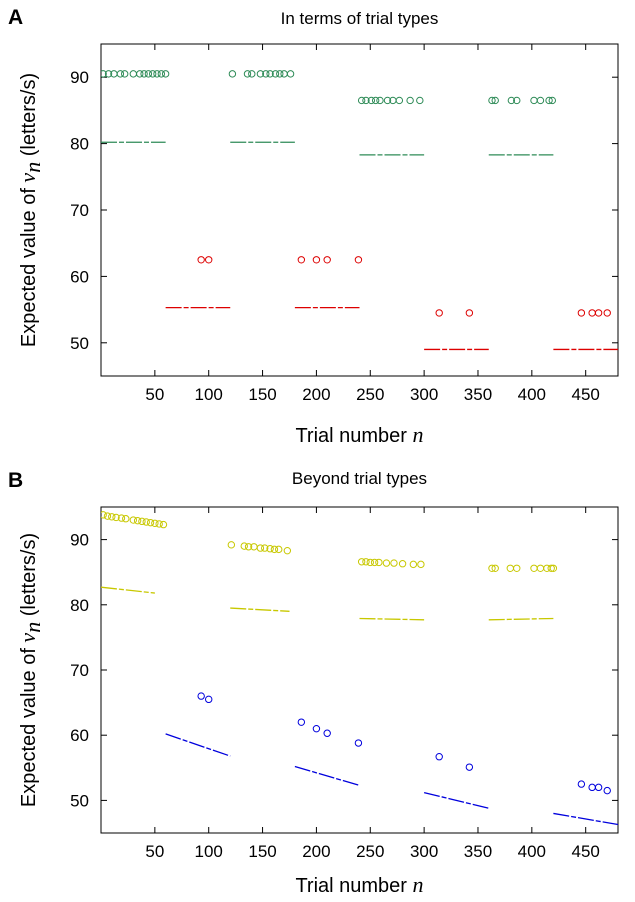  What do you see at coordinates (370, 851) in the screenshot?
I see `x-tick-label: 250` at bounding box center [370, 851].